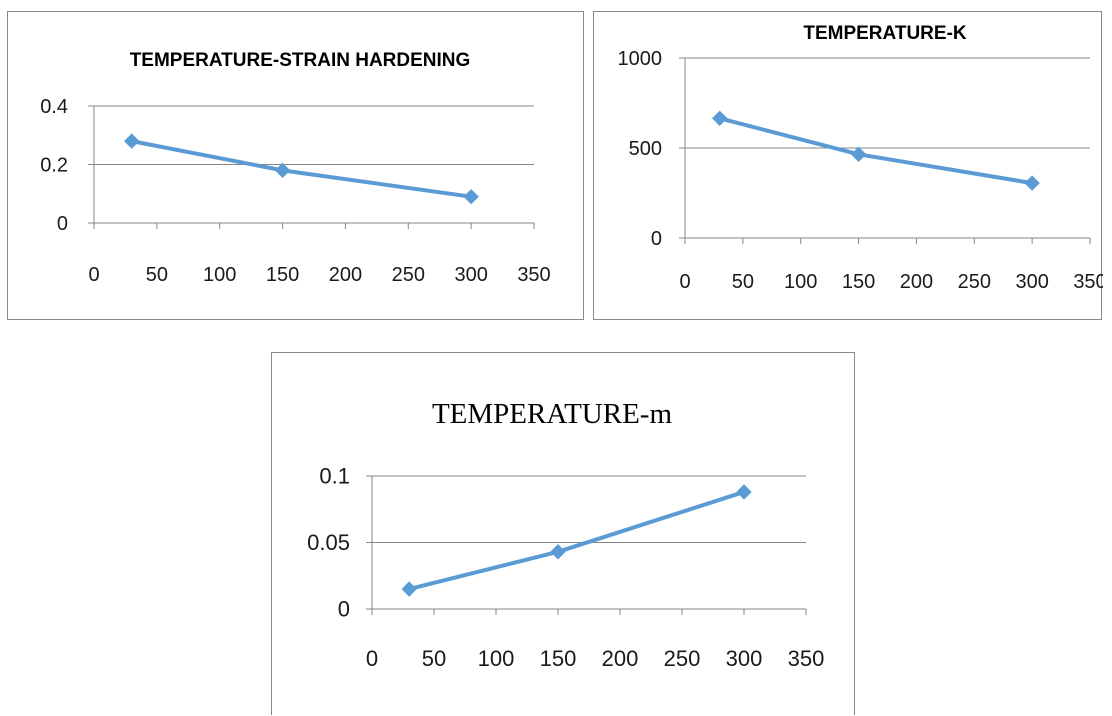  What do you see at coordinates (640, 59) in the screenshot?
I see `y-tick-label: 1000` at bounding box center [640, 59].